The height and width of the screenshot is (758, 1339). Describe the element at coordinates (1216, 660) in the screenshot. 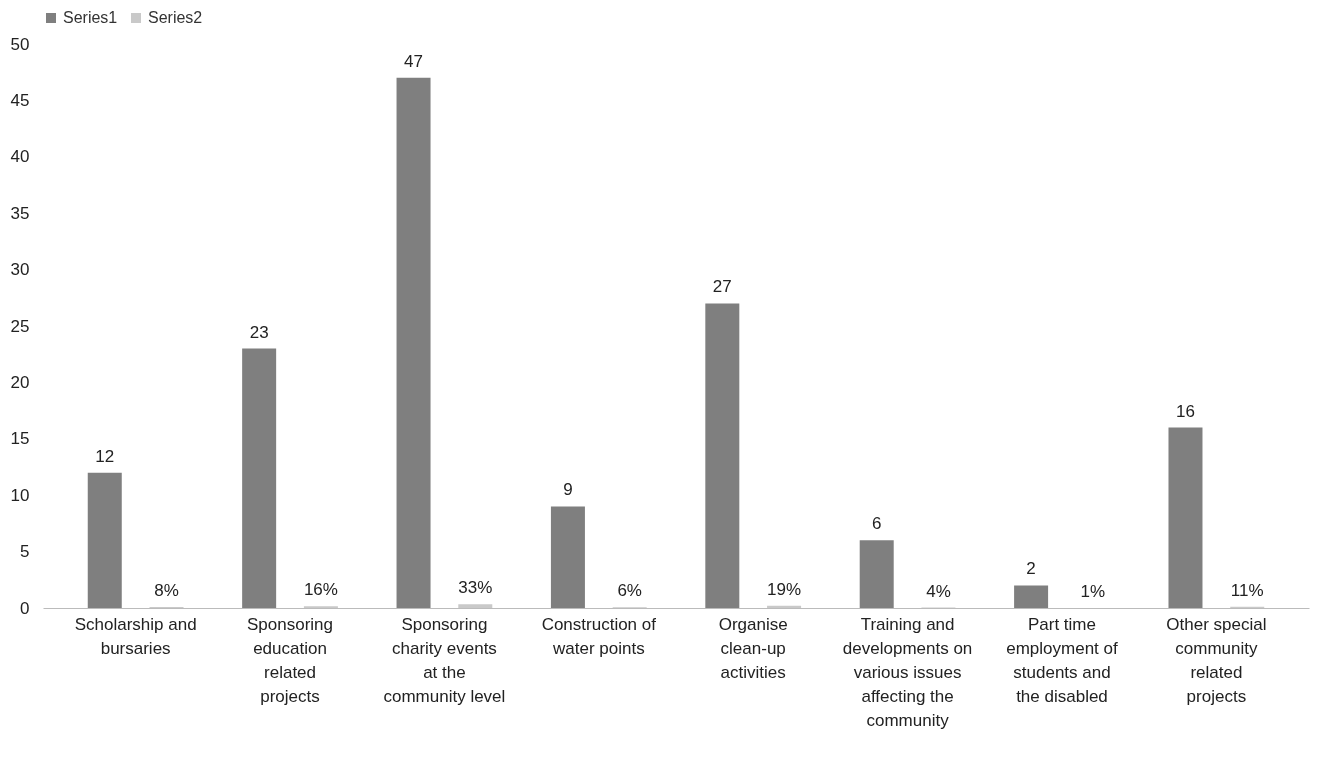

I see `x-tick-label: Other special community related projects` at that location.